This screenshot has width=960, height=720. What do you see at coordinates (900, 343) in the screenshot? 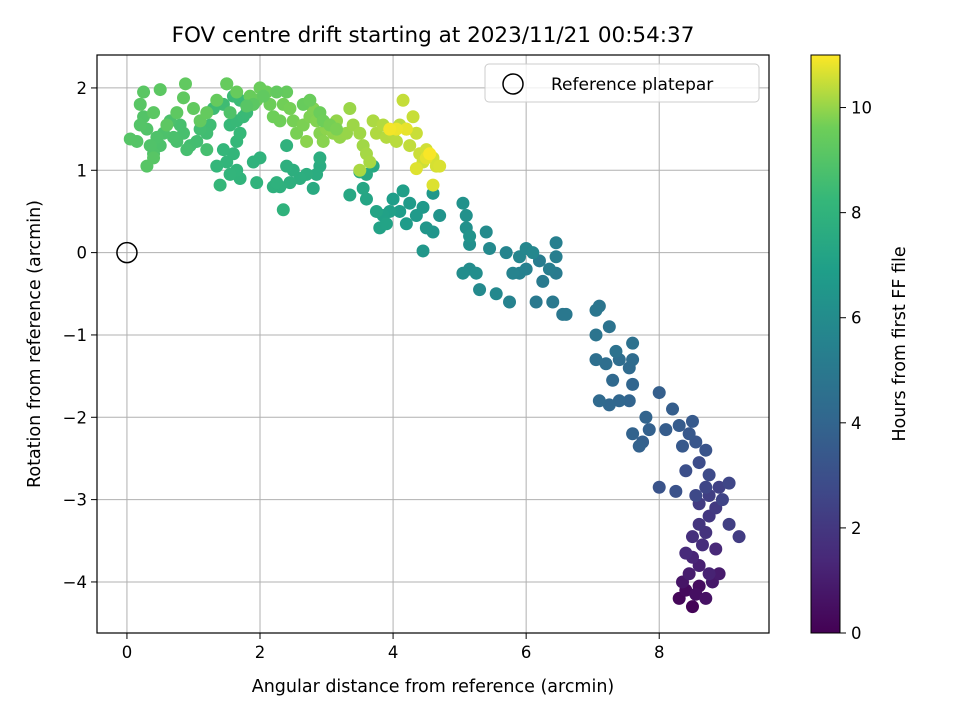
I see `colorbar-label: Hours from first FF file` at bounding box center [900, 343].